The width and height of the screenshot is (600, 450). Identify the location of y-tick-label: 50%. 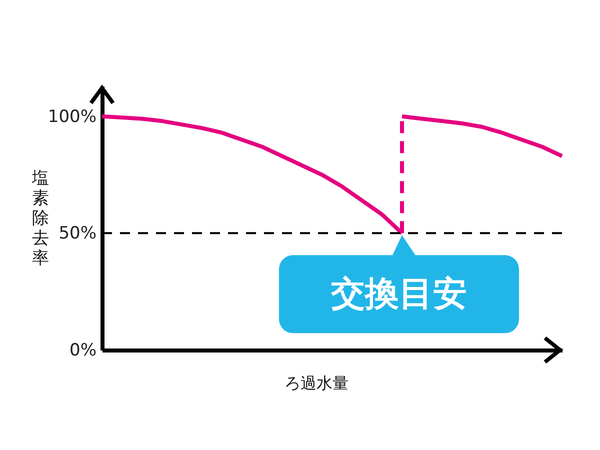
(77, 234).